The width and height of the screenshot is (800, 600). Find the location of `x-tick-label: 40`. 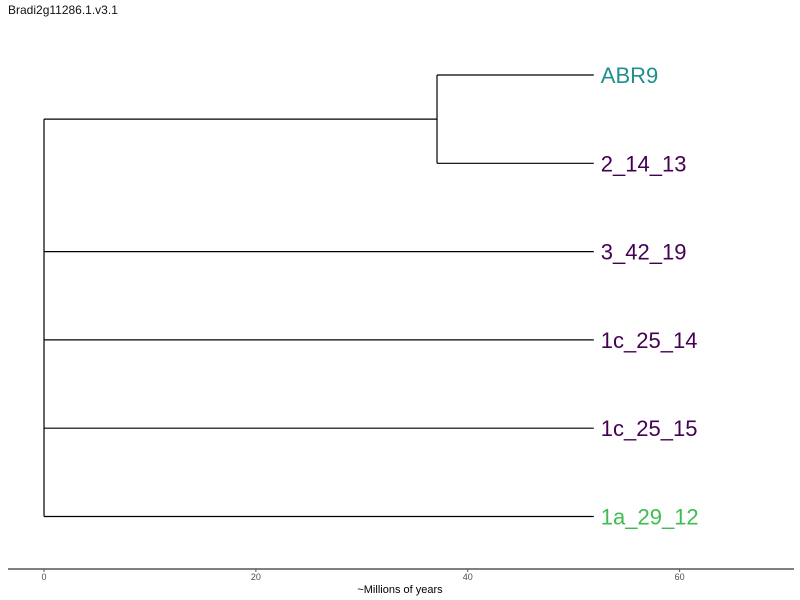

x-tick-label: 40 is located at coordinates (468, 577).